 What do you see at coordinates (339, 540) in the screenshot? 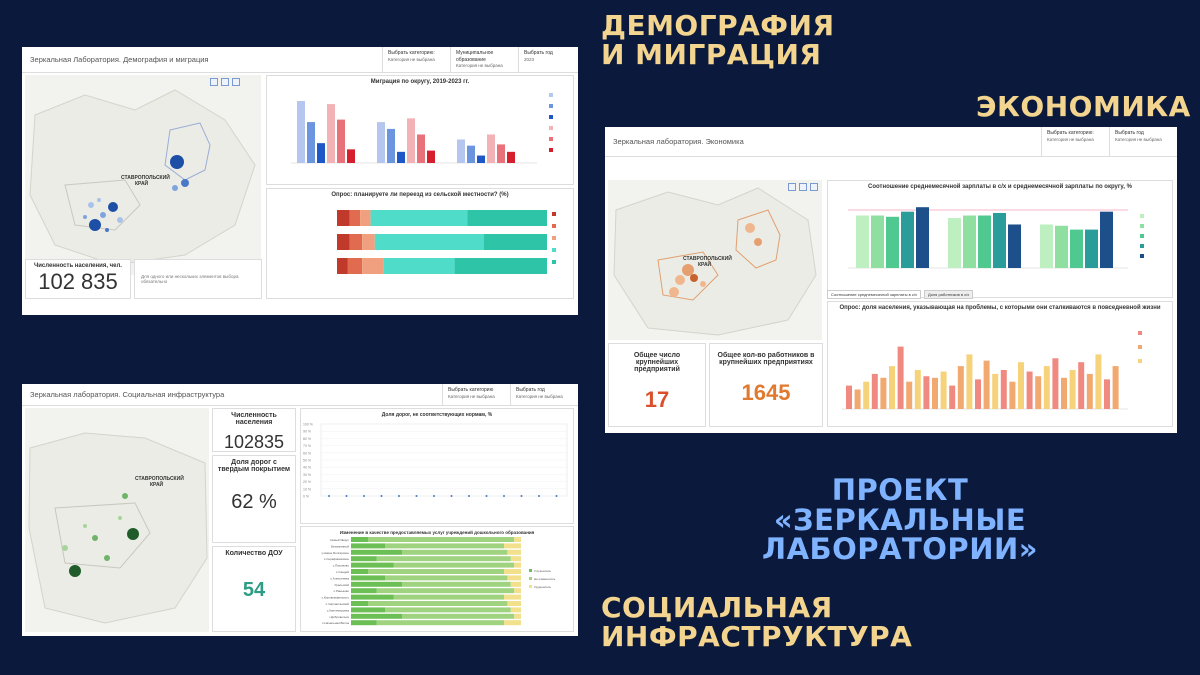
I see `social-row-label: Новый Янаул` at bounding box center [339, 540].